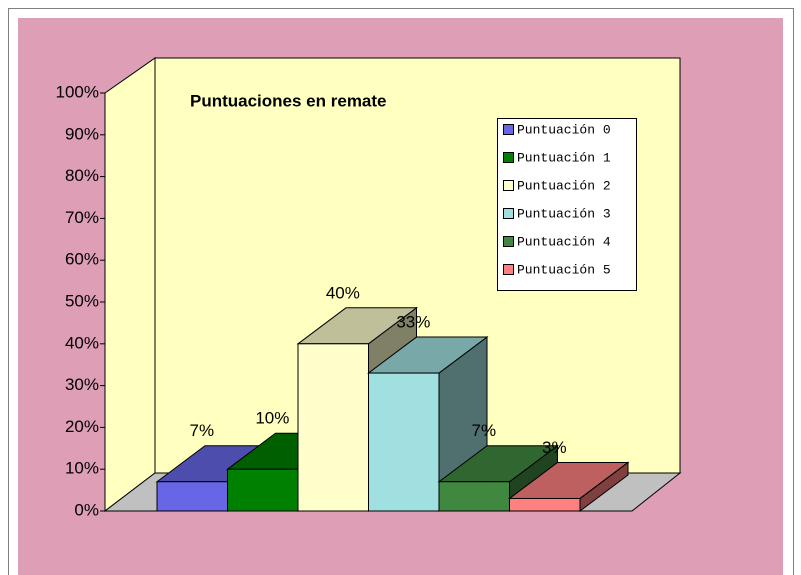  Describe the element at coordinates (564, 157) in the screenshot. I see `legend-label: Puntuación 1` at that location.